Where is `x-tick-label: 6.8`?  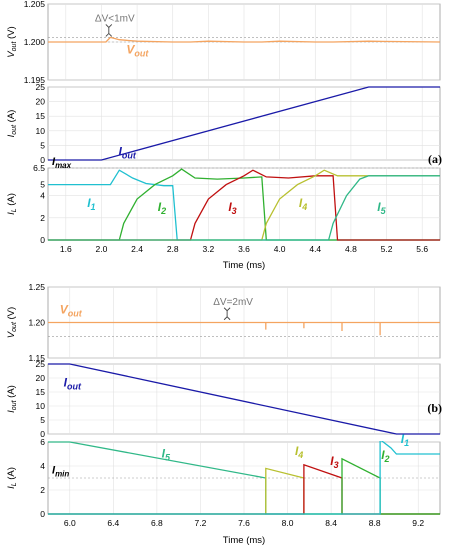
x-tick-label: 6.8 is located at coordinates (157, 523).